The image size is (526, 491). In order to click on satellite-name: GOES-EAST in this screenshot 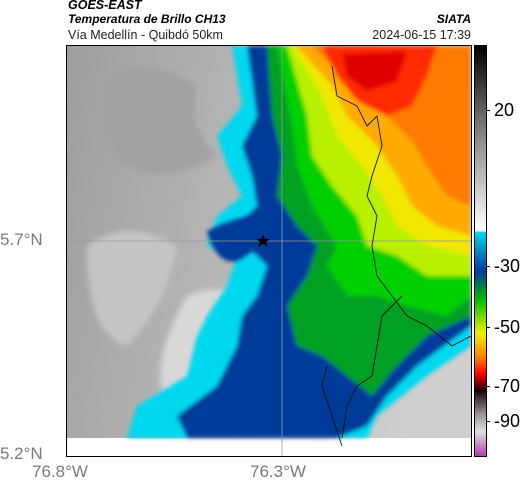, I will do `click(105, 6)`.